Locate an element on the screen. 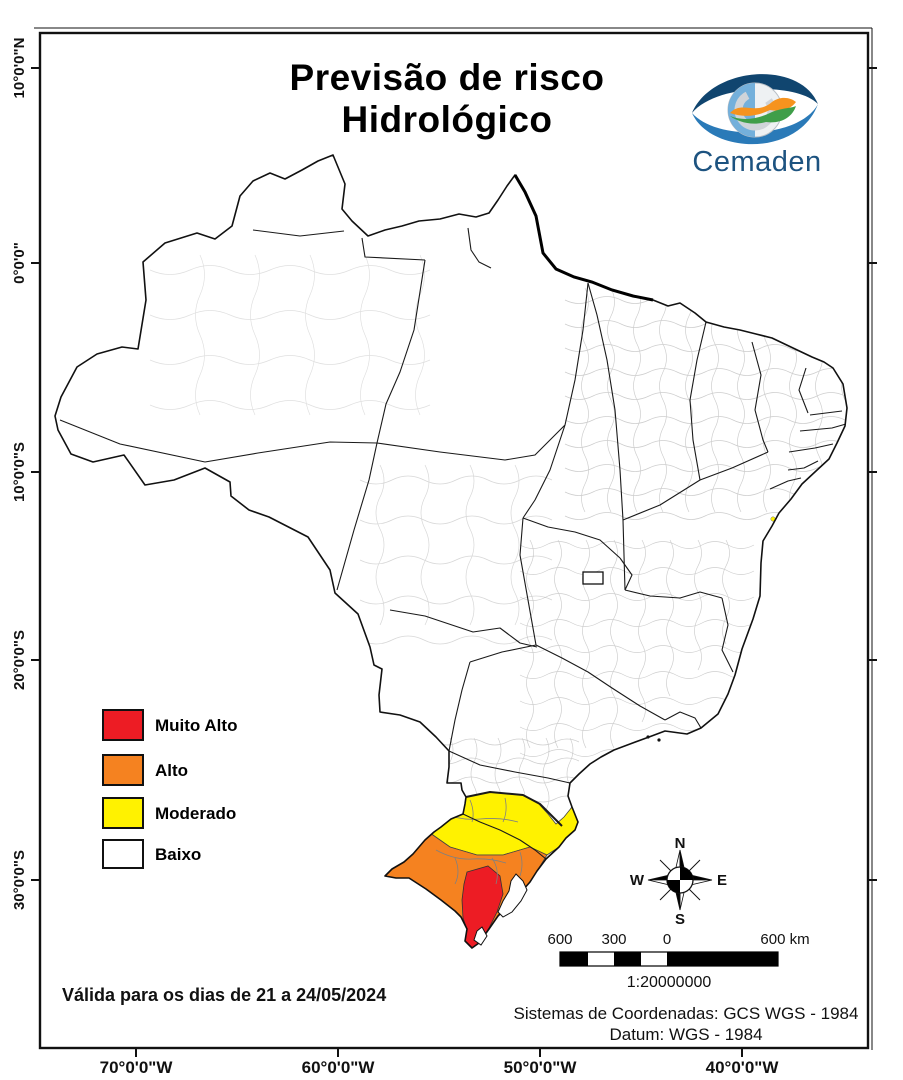  lagoa-mirim is located at coordinates (480, 936).